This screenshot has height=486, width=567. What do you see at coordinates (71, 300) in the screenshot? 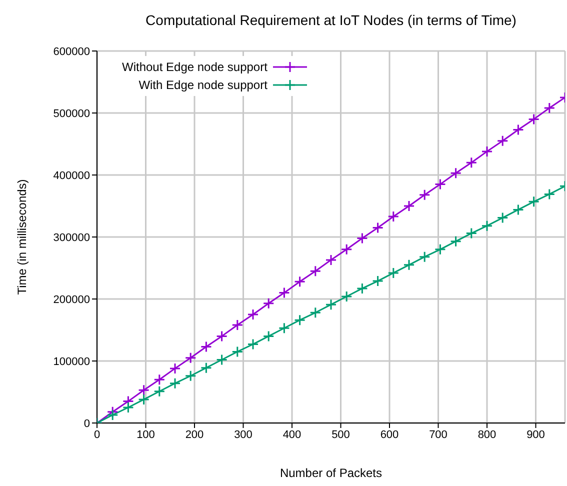
I see `y-tick-label: 200000` at bounding box center [71, 300].